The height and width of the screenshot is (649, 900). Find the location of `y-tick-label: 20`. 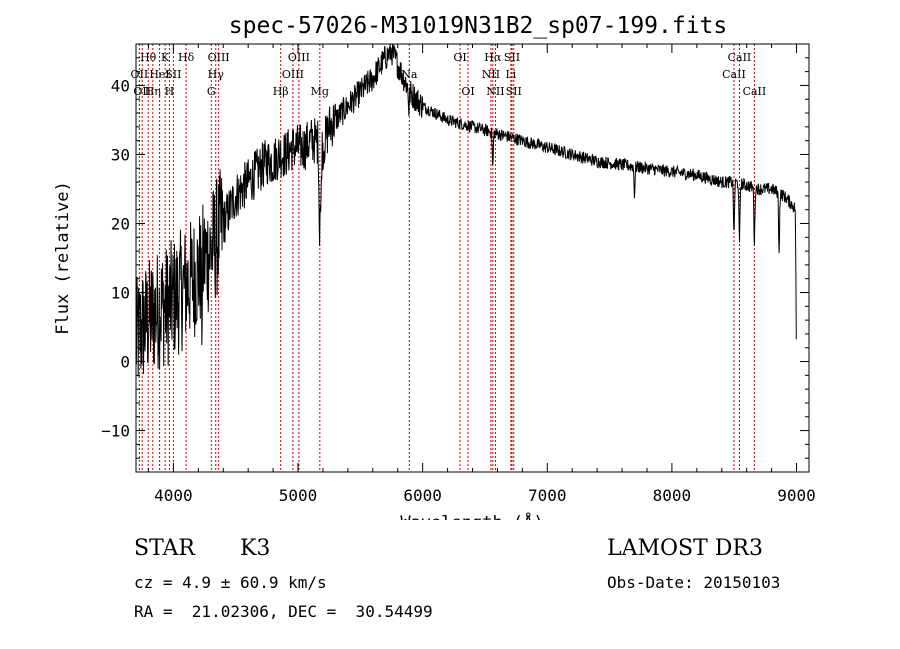

y-tick-label: 20 is located at coordinates (120, 223).